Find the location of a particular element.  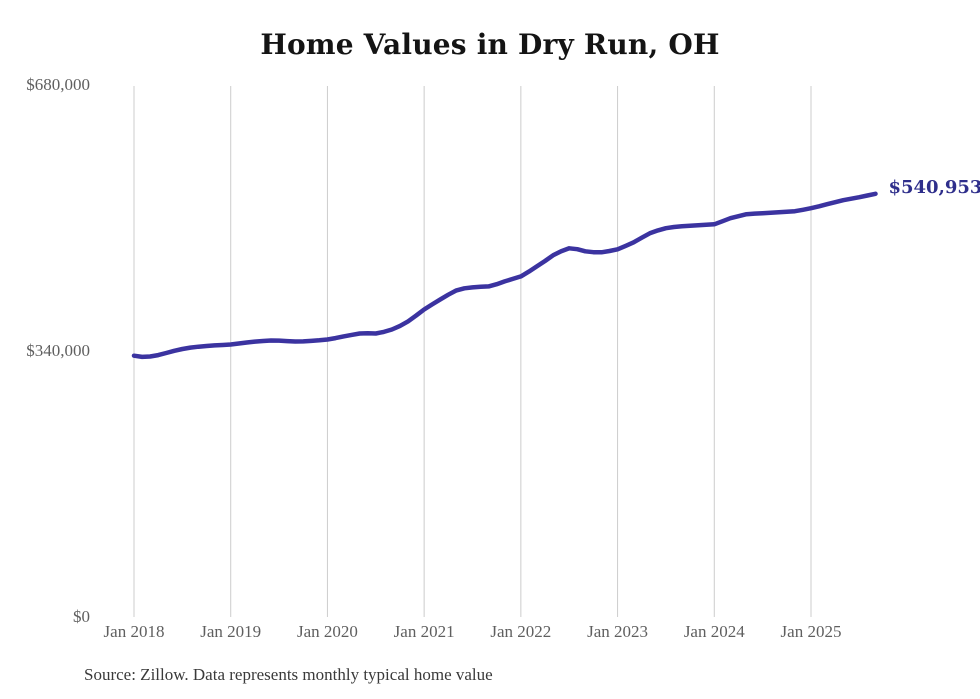

x-tick-label: Jan 2025 is located at coordinates (811, 631).